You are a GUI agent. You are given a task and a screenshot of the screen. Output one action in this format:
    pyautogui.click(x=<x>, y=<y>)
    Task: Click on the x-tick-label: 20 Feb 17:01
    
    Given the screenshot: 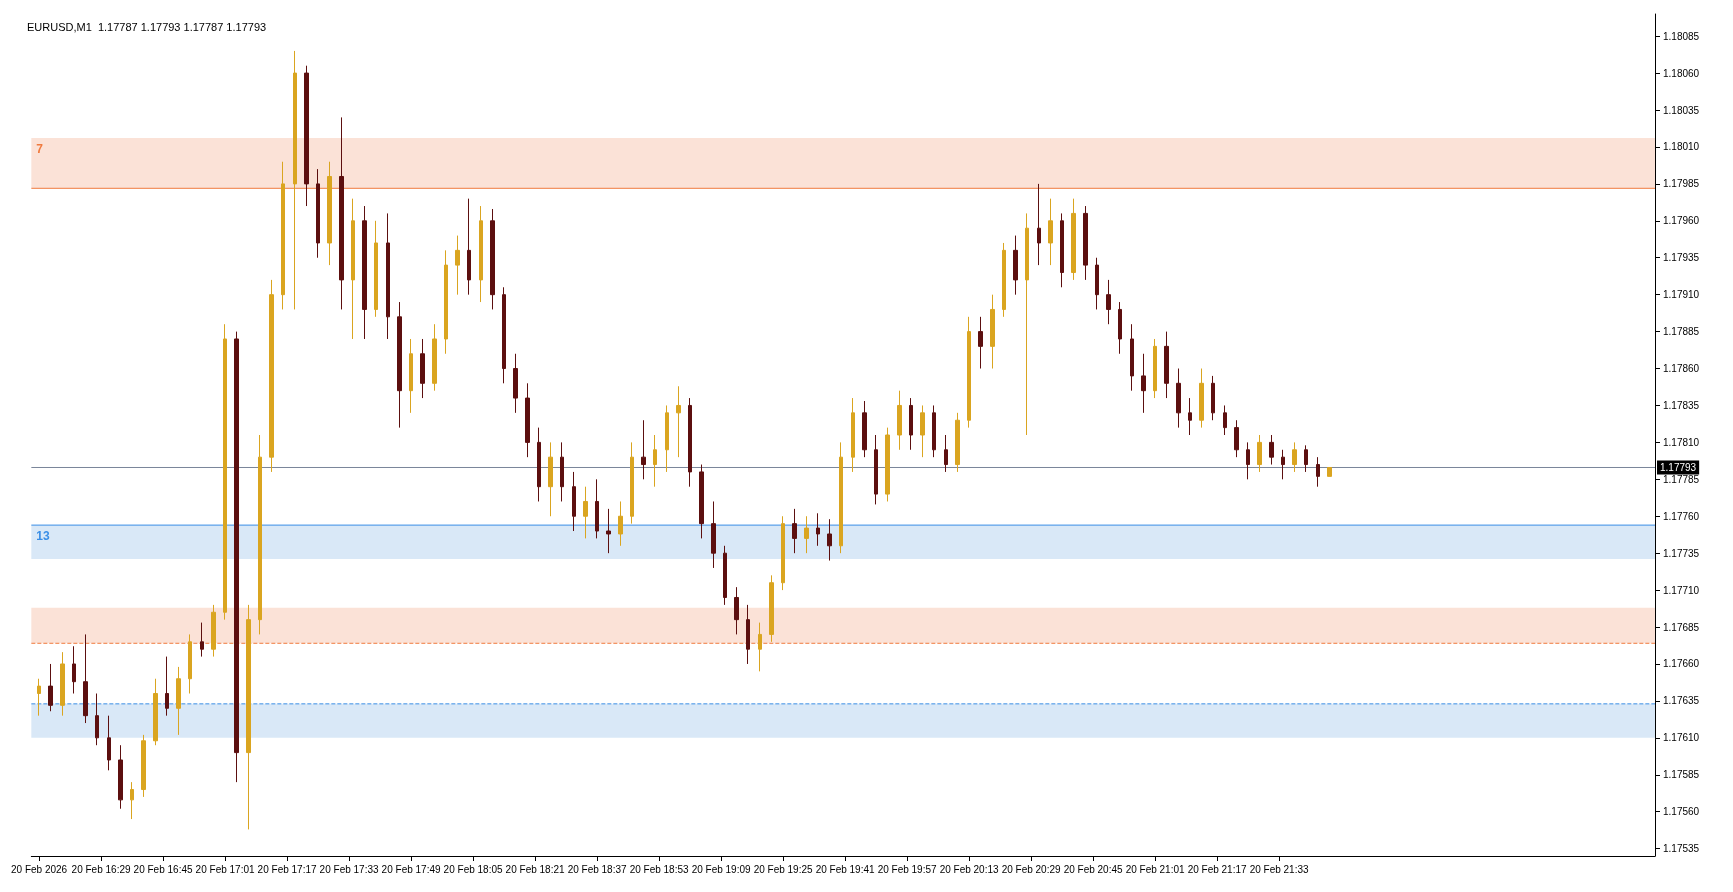 What is the action you would take?
    pyautogui.click(x=225, y=869)
    